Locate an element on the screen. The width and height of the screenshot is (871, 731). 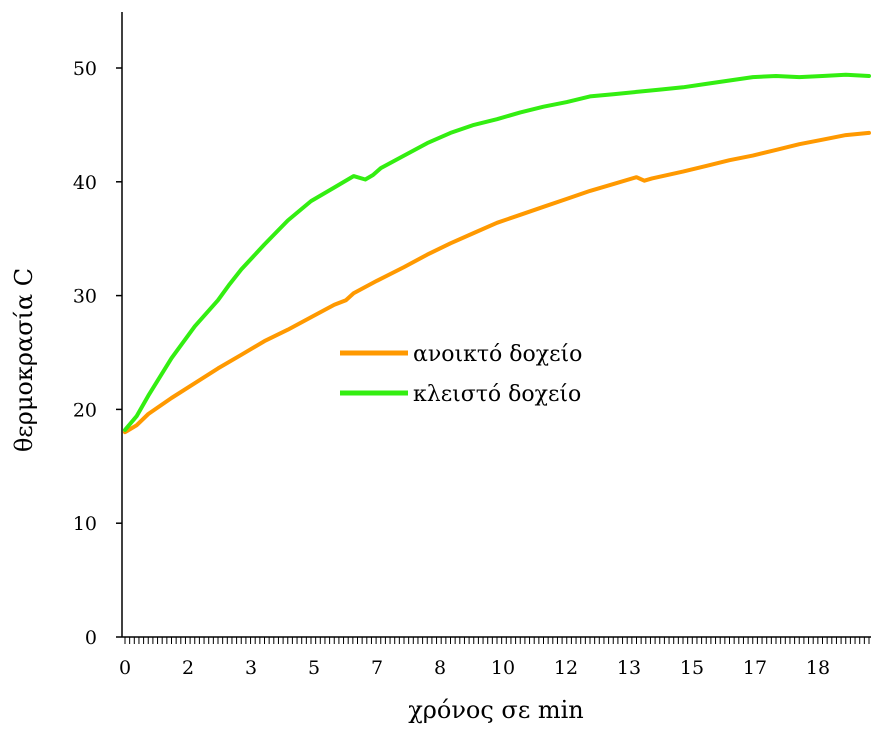
x-tick-label: 0 is located at coordinates (125, 668).